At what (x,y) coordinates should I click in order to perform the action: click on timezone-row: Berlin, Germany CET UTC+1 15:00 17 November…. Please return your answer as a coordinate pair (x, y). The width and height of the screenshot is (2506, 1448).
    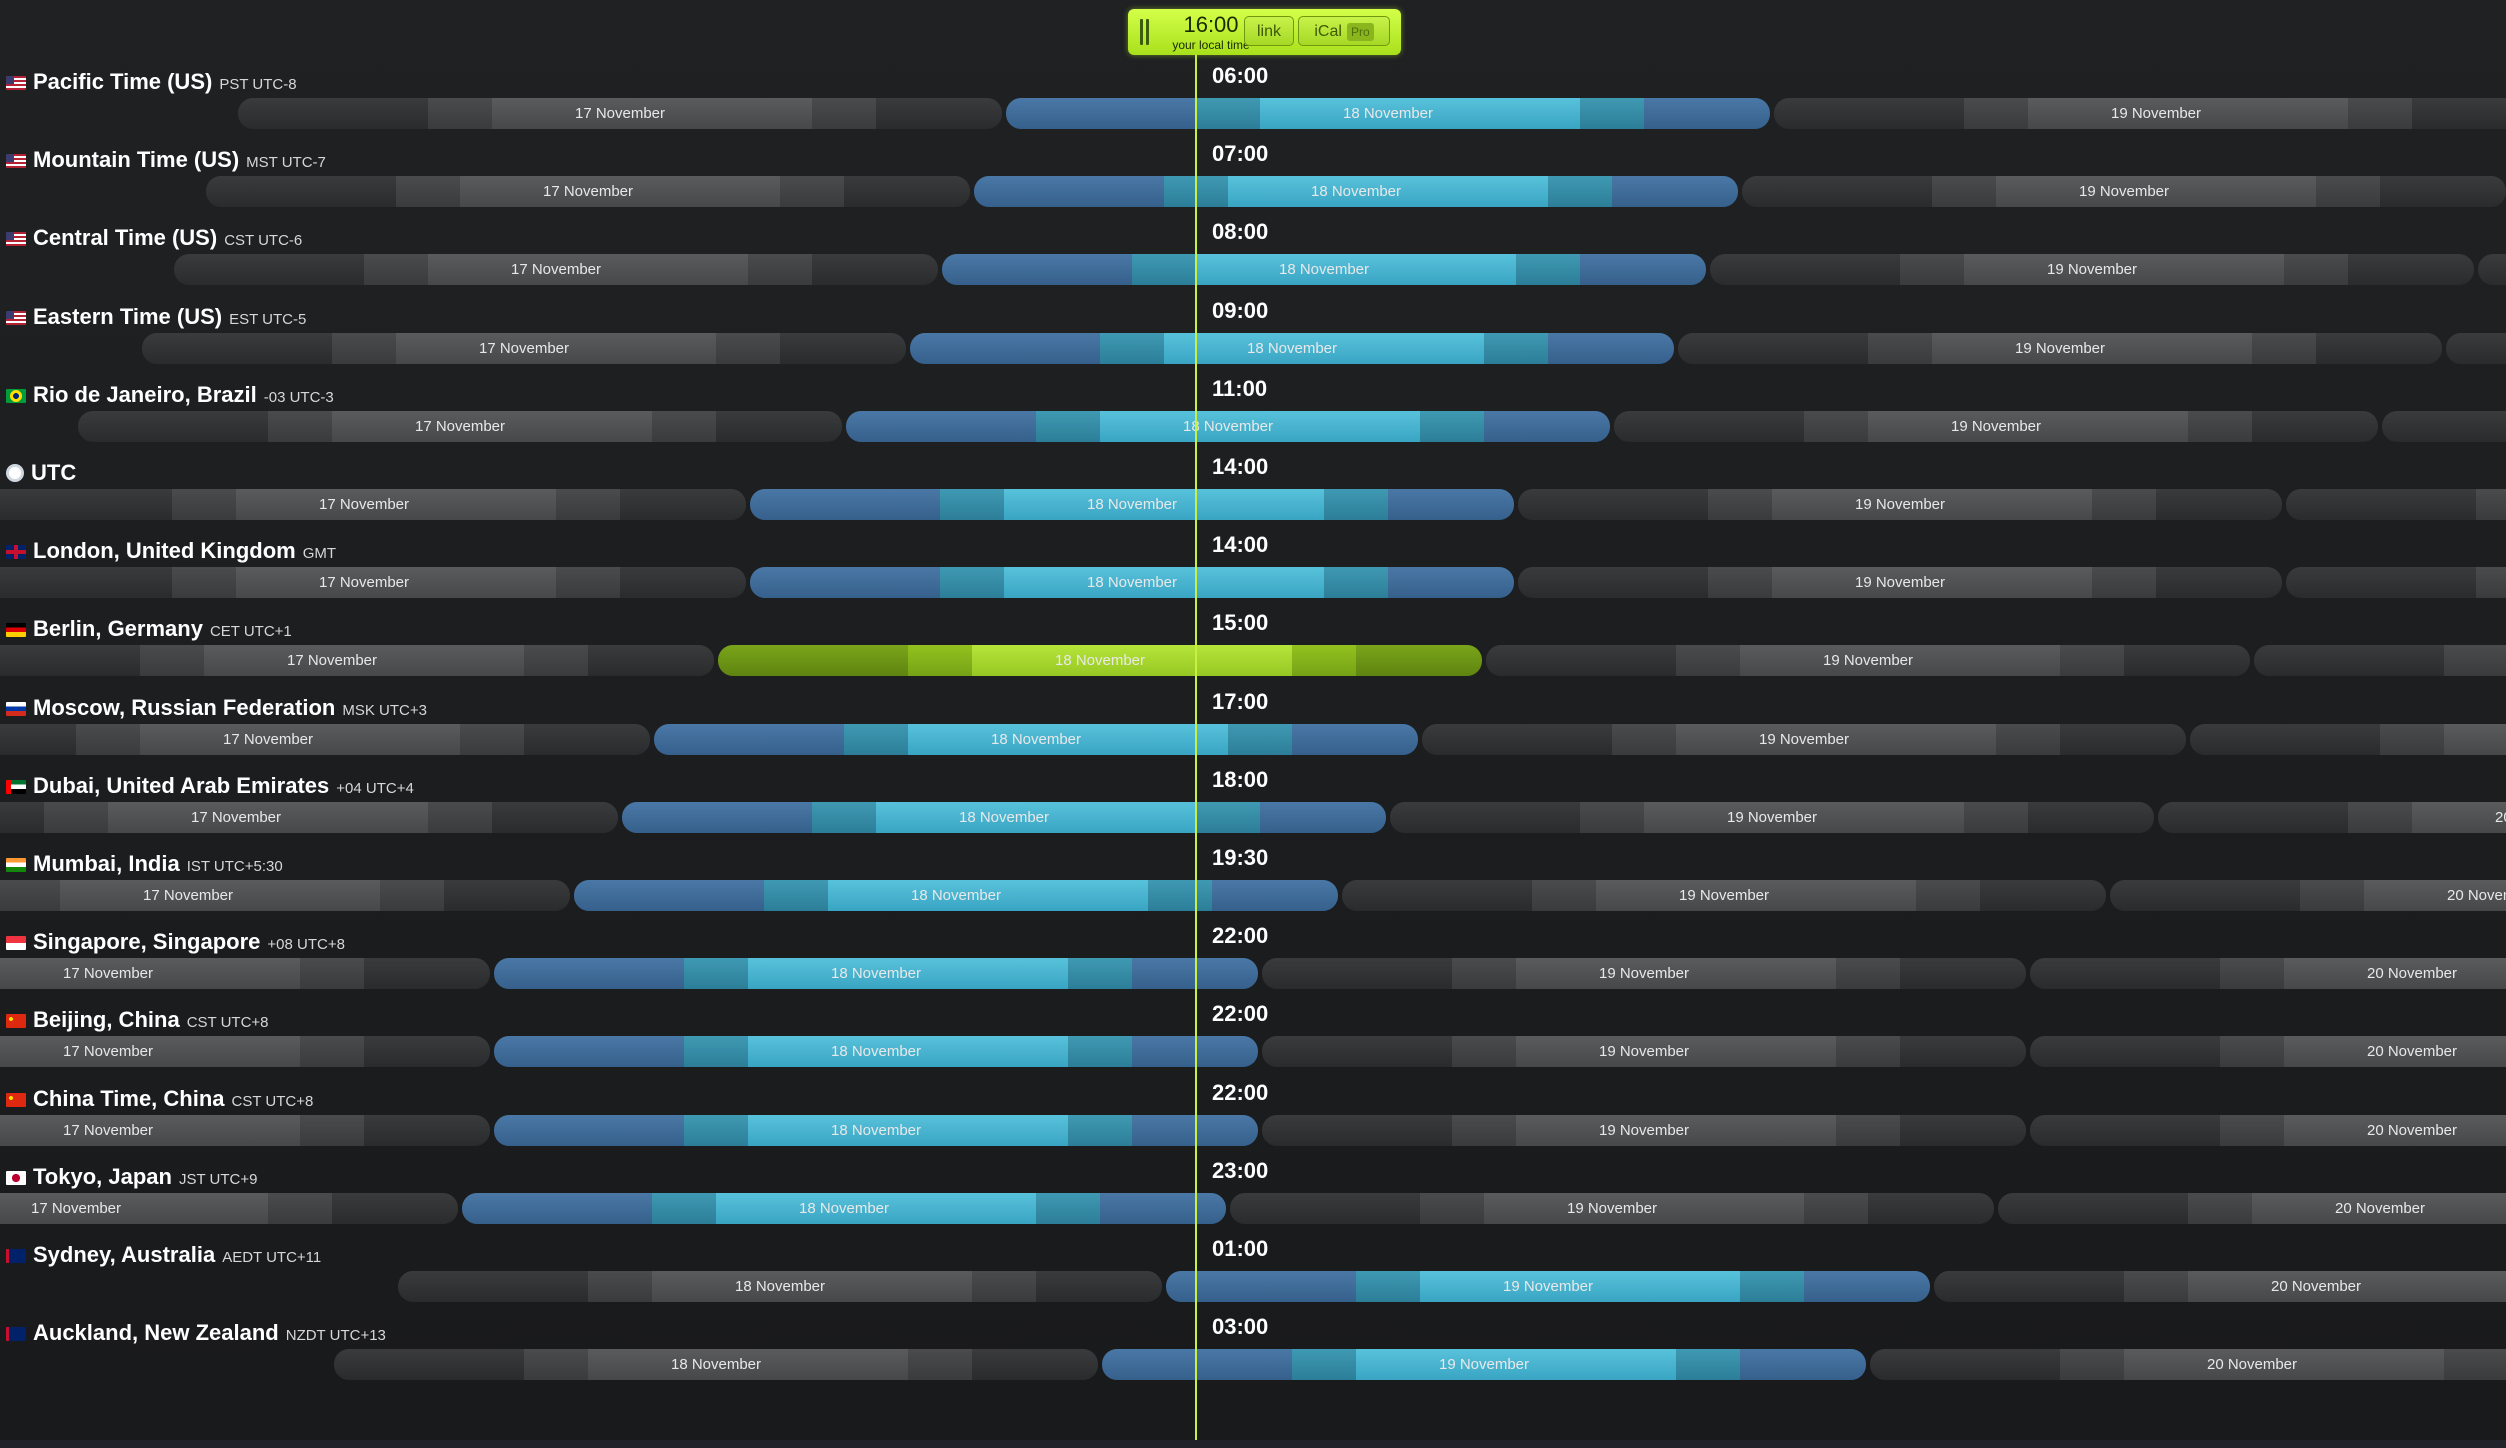
    Looking at the image, I should click on (1253, 645).